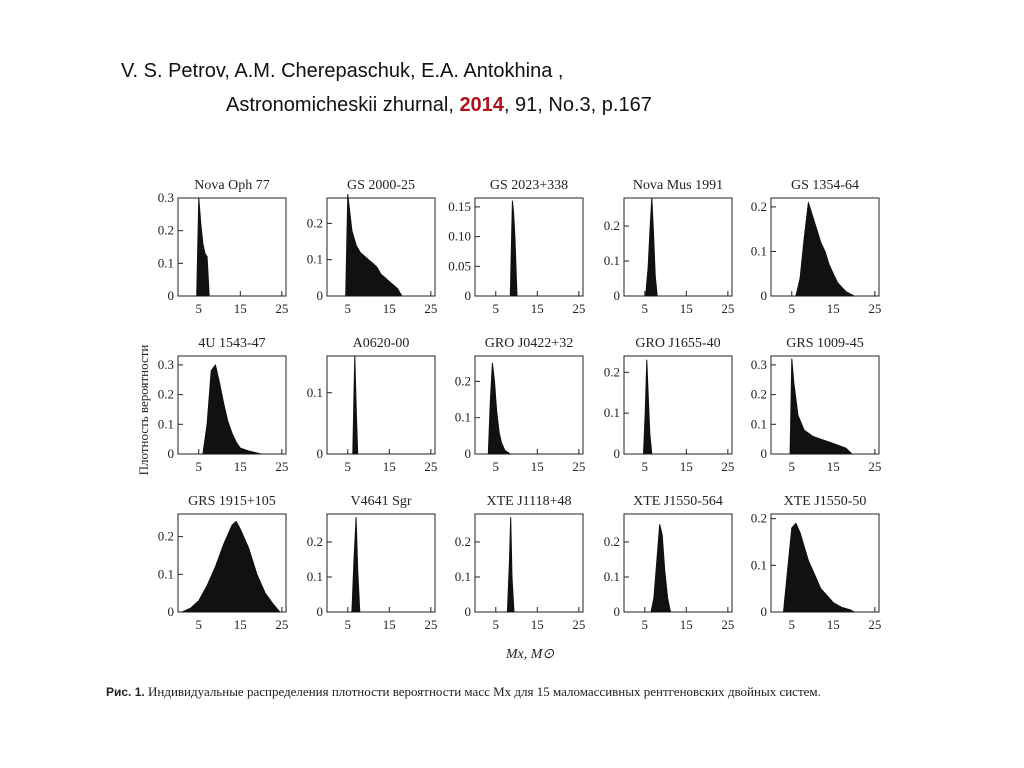 This screenshot has height=768, width=1024. What do you see at coordinates (459, 206) in the screenshot?
I see `y-tick-label: 0.15` at bounding box center [459, 206].